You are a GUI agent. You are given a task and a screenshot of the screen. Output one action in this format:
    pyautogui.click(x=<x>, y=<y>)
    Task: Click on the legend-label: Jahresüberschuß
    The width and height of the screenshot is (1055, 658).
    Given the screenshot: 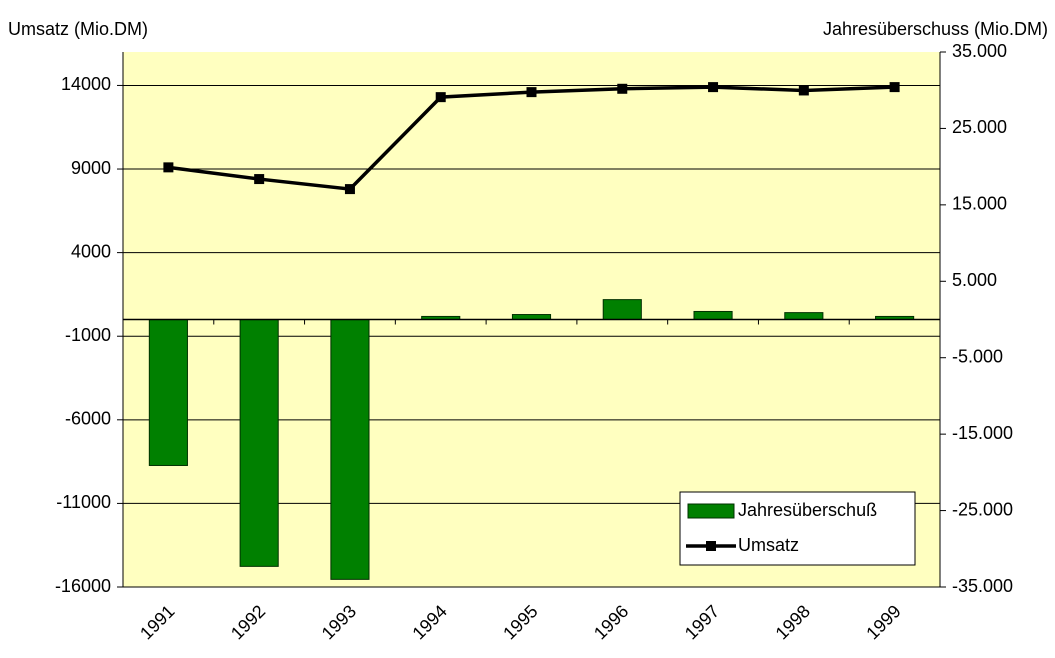 What is the action you would take?
    pyautogui.click(x=807, y=510)
    